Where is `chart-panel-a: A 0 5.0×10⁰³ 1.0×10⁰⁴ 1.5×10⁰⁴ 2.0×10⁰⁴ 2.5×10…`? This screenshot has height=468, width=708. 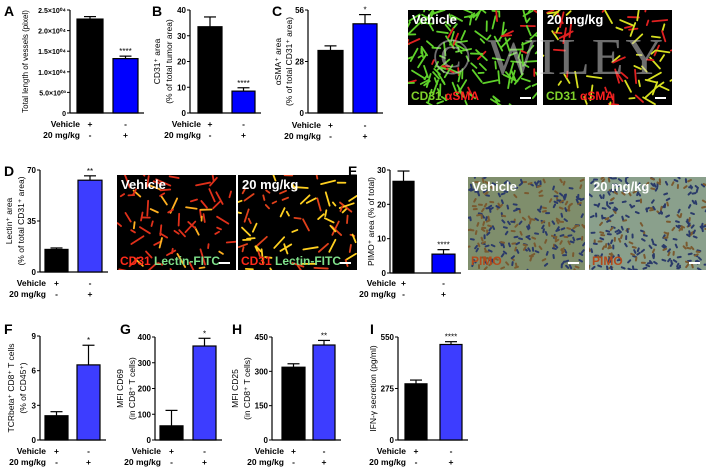 chart-panel-a: A 0 5.0×10⁰³ 1.0×10⁰⁴ 1.5×10⁰⁴ 2.0×10⁰⁴ 2.5×10… is located at coordinates (74, 71).